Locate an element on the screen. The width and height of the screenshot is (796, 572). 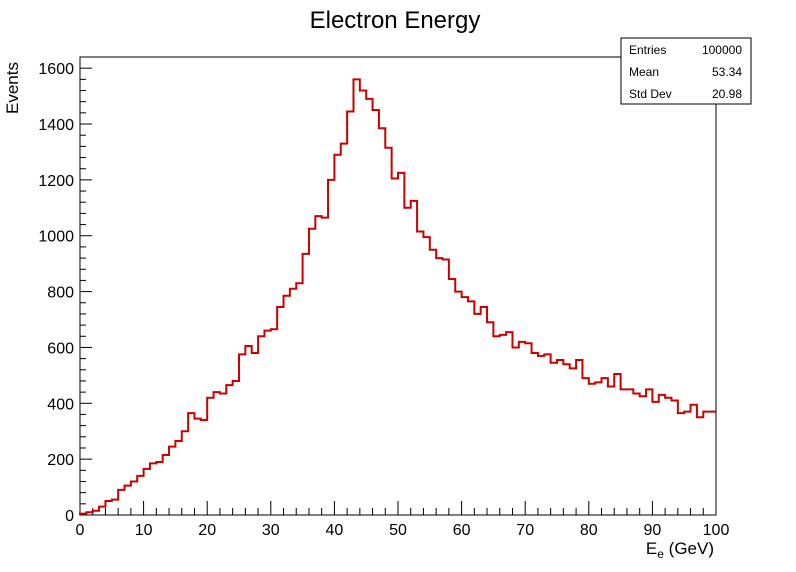
y-tick-label: 600 is located at coordinates (60, 348).